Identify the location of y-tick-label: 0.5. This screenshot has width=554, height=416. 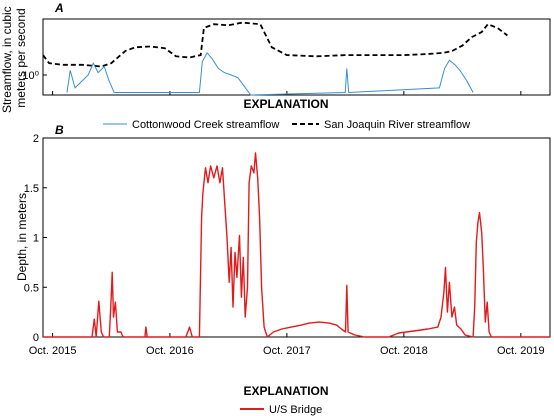
(31, 288).